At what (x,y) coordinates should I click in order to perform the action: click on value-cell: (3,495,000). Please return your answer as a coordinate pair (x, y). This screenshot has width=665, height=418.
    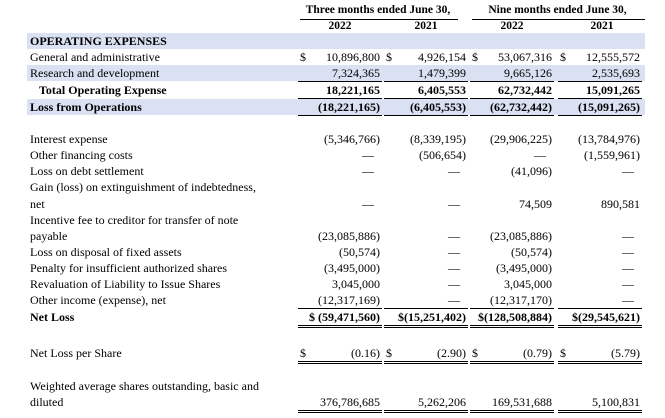
    Looking at the image, I should click on (512, 268).